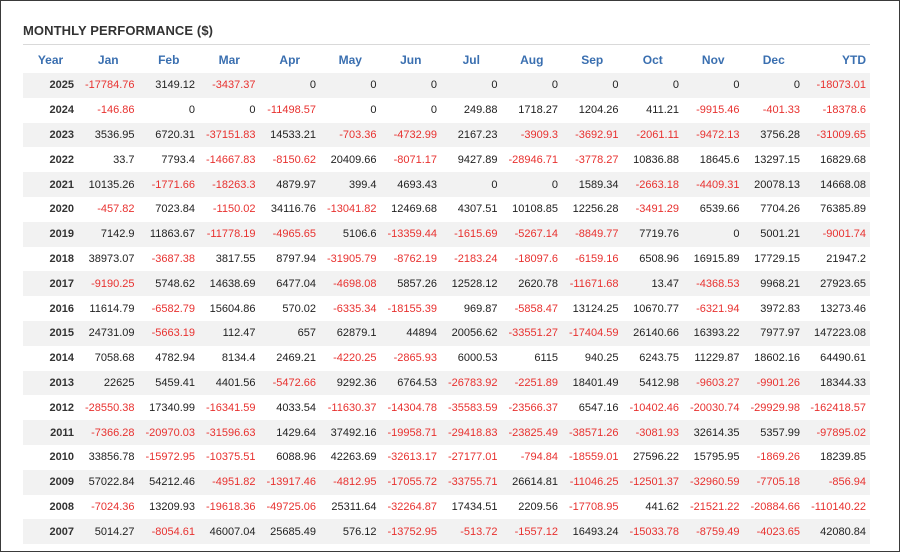  I want to click on month-value-cell: -3687.38, so click(168, 259).